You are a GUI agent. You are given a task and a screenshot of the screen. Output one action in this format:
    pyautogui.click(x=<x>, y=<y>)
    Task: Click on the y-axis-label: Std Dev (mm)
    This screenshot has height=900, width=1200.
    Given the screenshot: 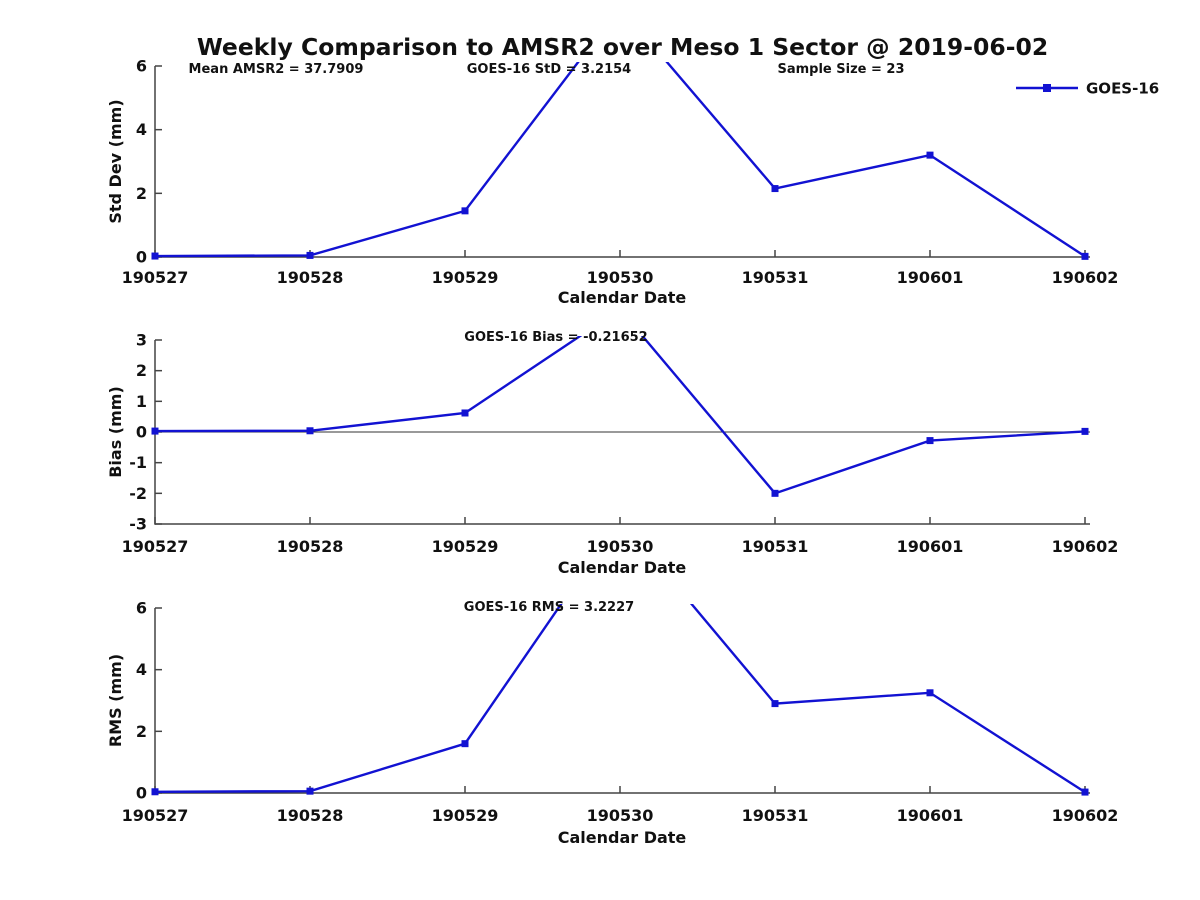 What is the action you would take?
    pyautogui.click(x=115, y=161)
    